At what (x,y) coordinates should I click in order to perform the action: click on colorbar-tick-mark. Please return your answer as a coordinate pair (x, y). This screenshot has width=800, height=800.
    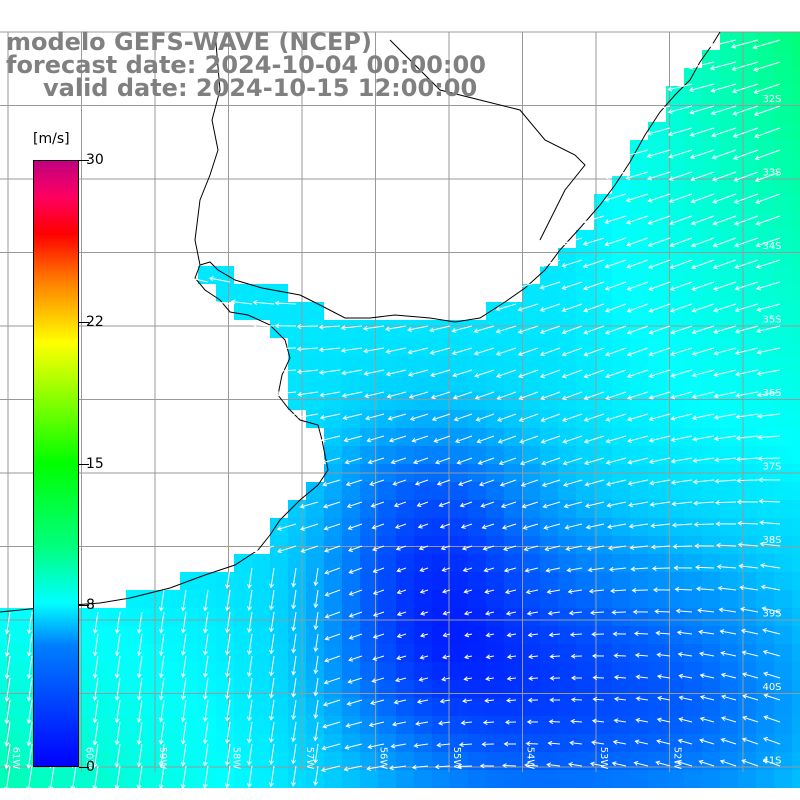
    Looking at the image, I should click on (84, 464).